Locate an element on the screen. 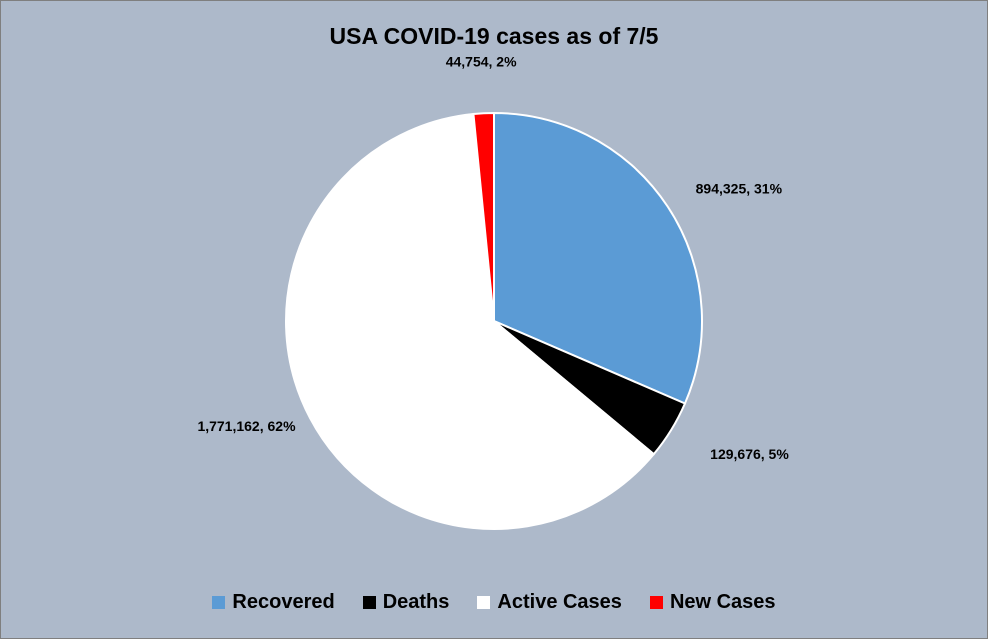  legend-swatch-new-cases is located at coordinates (656, 602).